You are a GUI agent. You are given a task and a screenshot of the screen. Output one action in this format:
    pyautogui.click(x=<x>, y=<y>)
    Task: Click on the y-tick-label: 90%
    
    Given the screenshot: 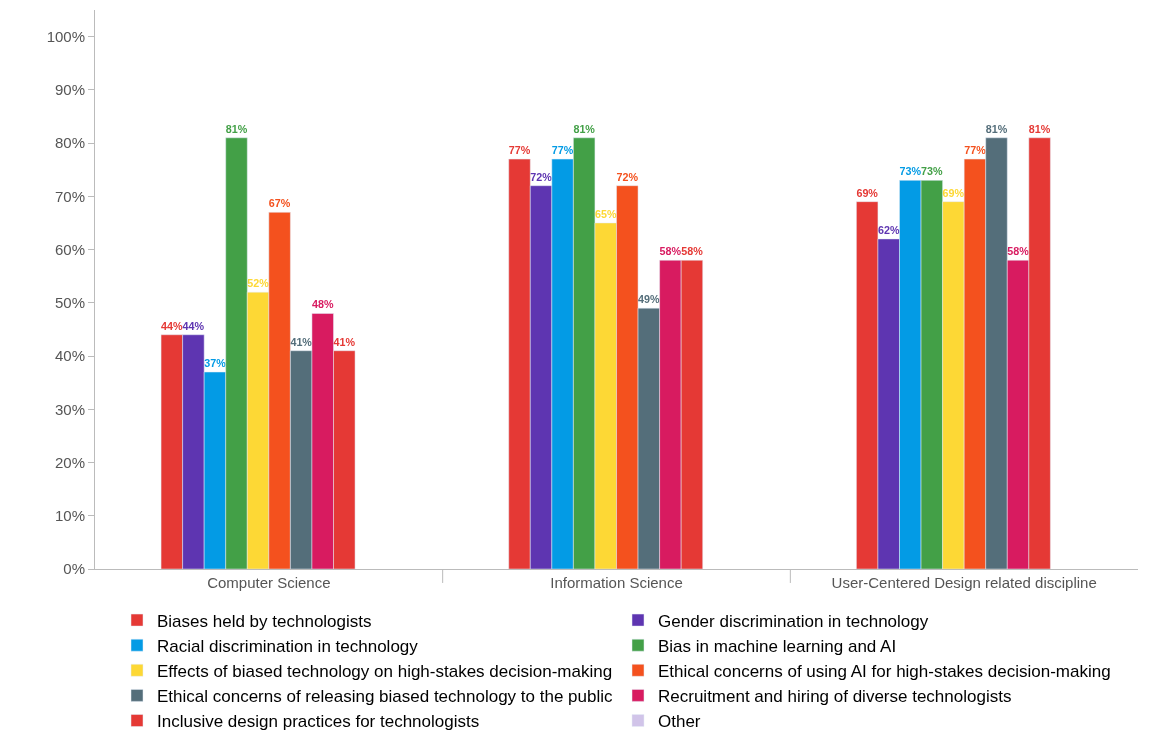 What is the action you would take?
    pyautogui.click(x=69, y=90)
    